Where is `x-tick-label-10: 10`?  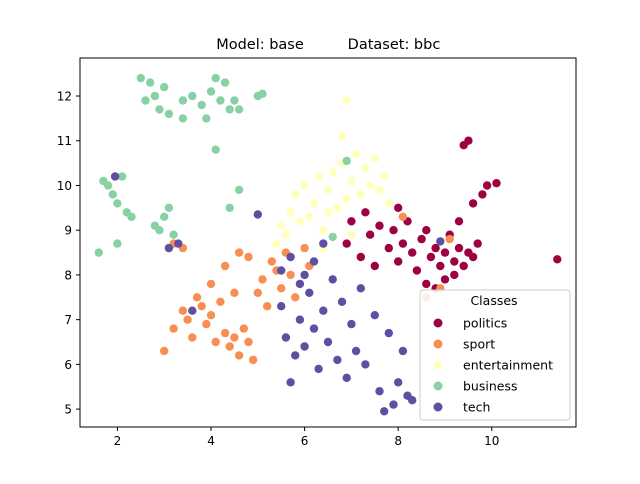 x-tick-label-10: 10 is located at coordinates (491, 441).